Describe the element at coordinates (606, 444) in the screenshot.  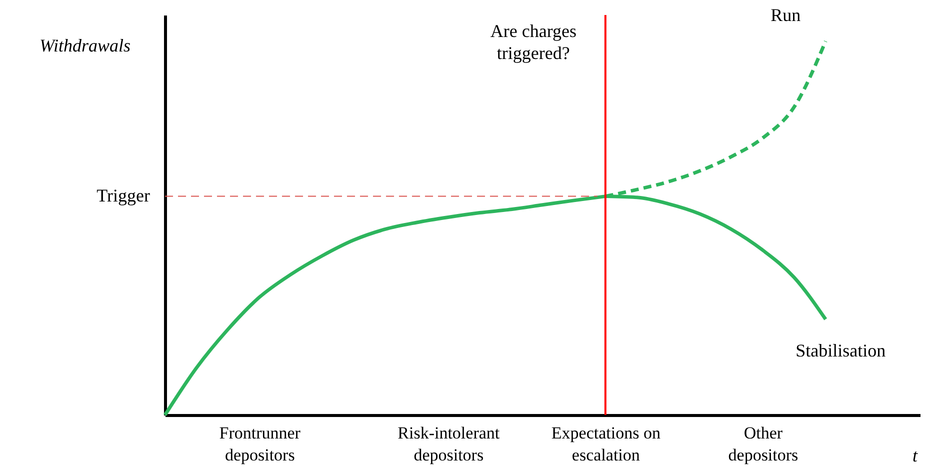
I see `x-tick-label: Expectations on escalation` at that location.